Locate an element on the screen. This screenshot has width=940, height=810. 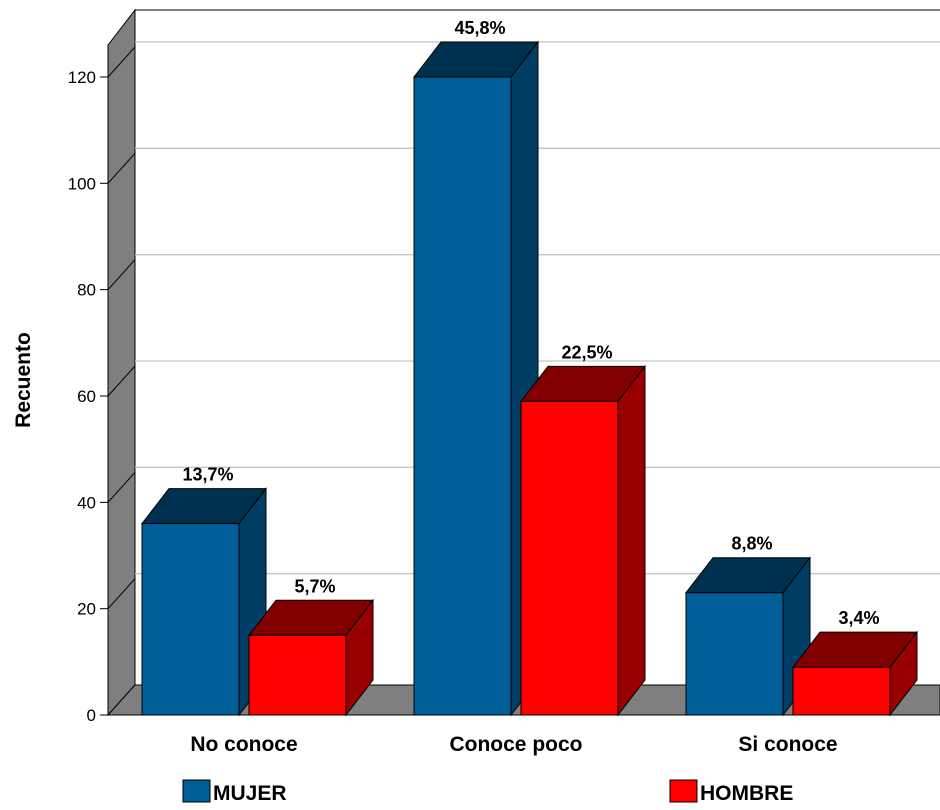
y-tick-label: 40 is located at coordinates (86, 502).